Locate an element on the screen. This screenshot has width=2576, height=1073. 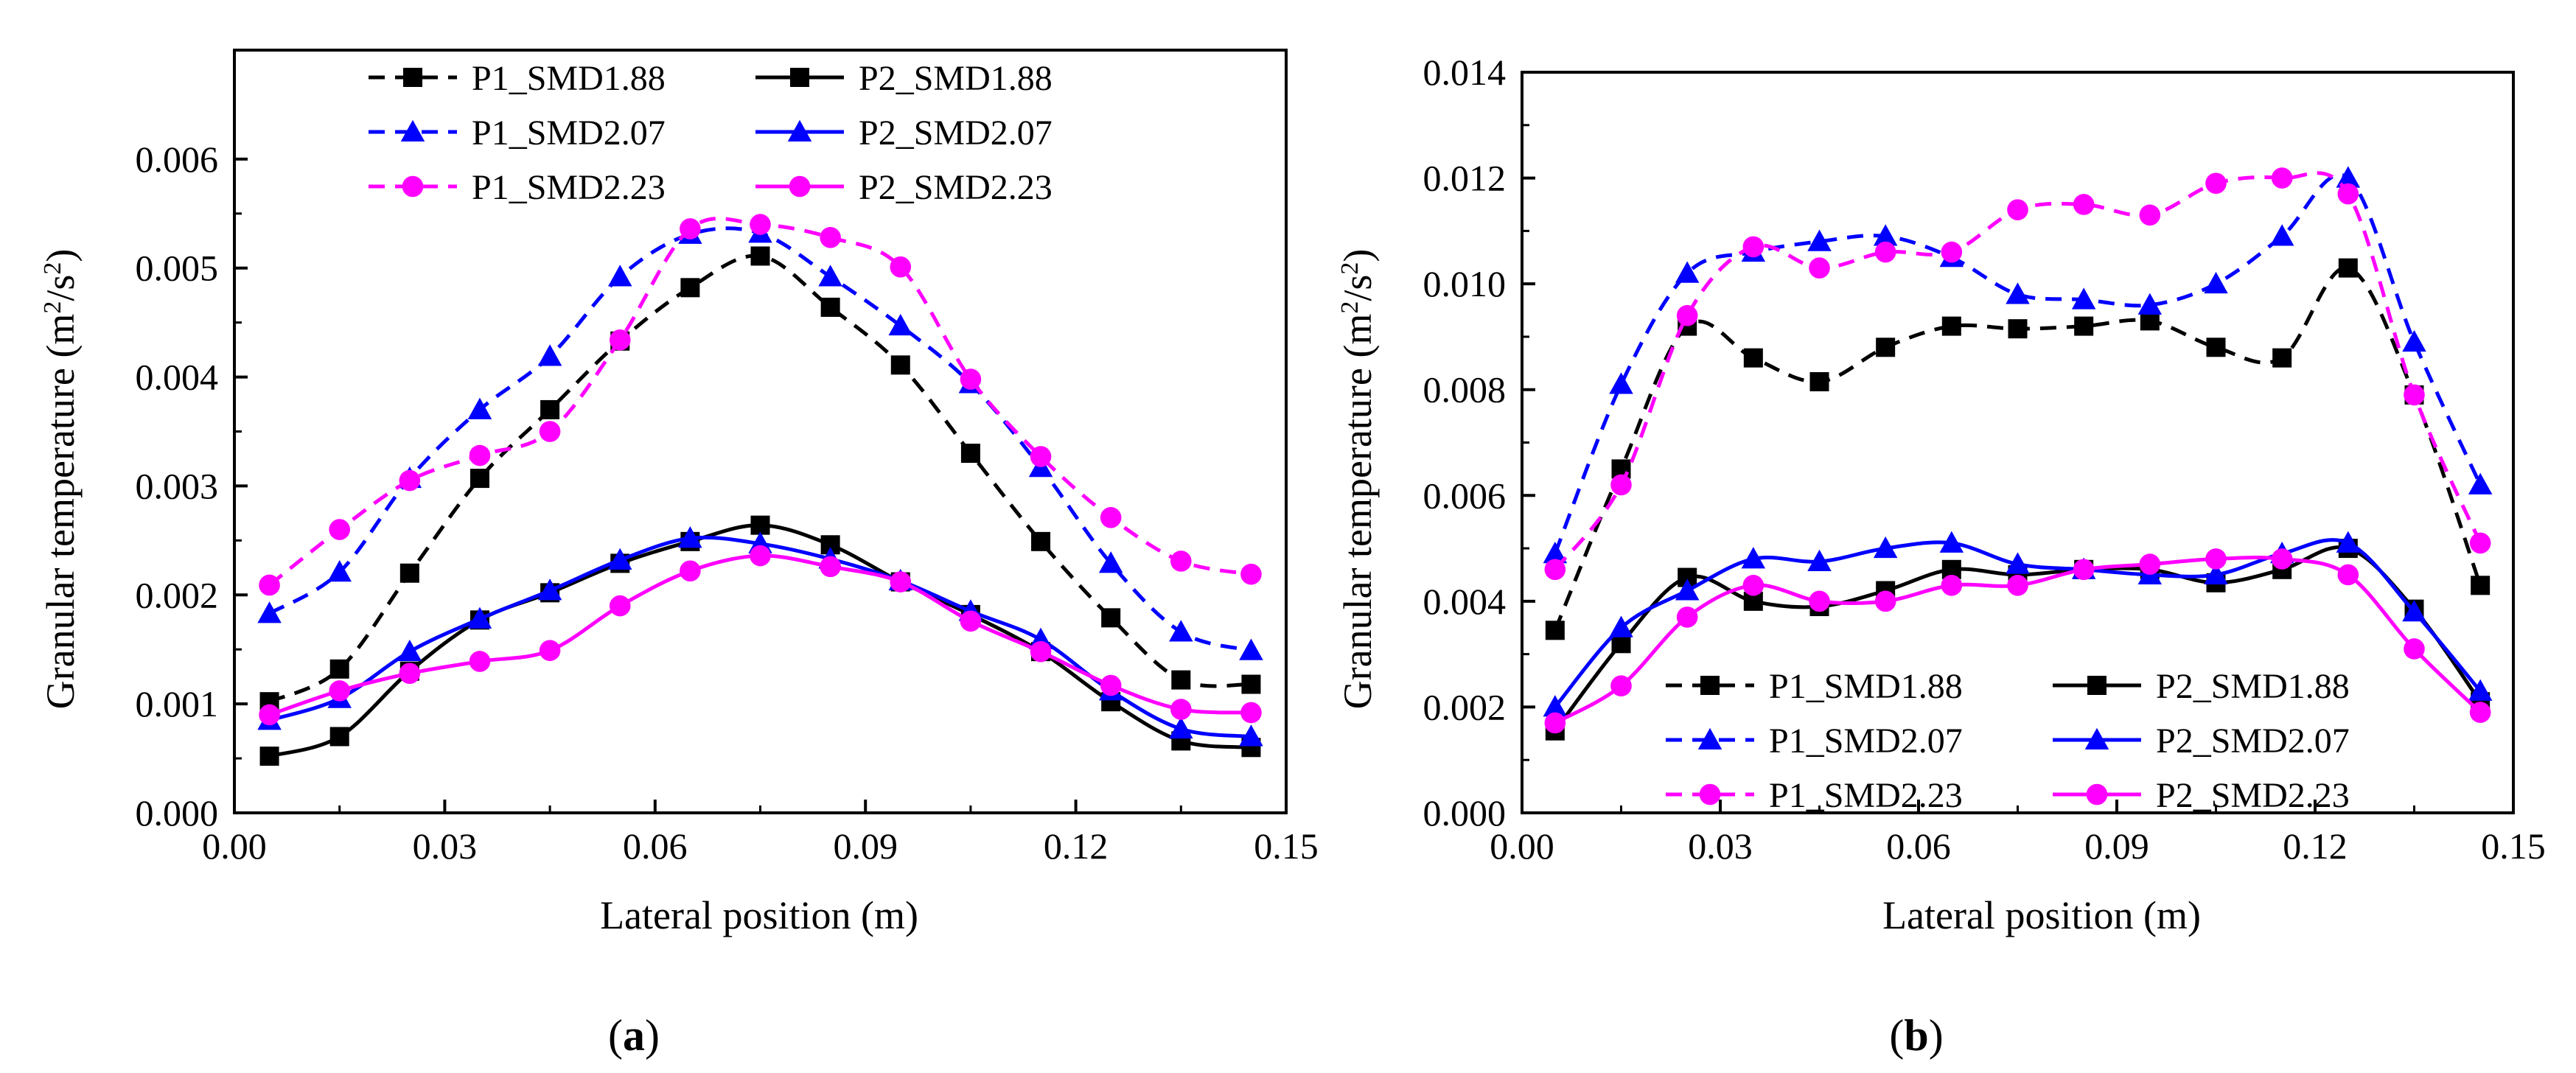
panel-label-b-letter: b is located at coordinates (1916, 1035).